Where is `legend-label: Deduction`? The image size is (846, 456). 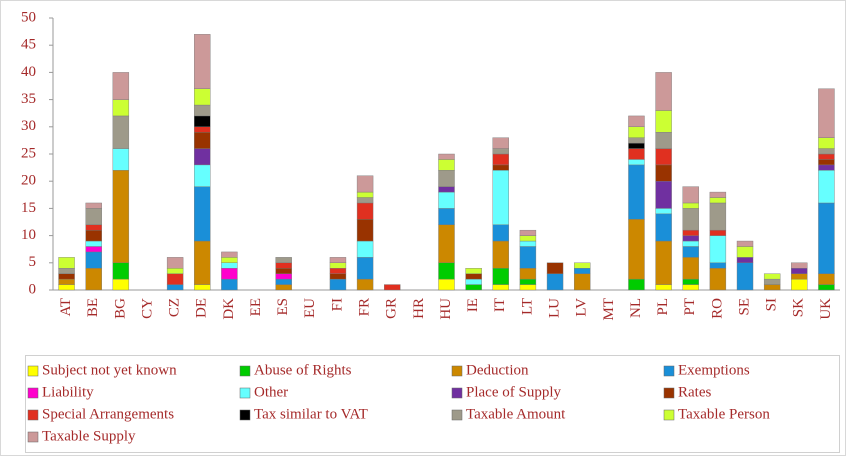
legend-label: Deduction is located at coordinates (497, 370).